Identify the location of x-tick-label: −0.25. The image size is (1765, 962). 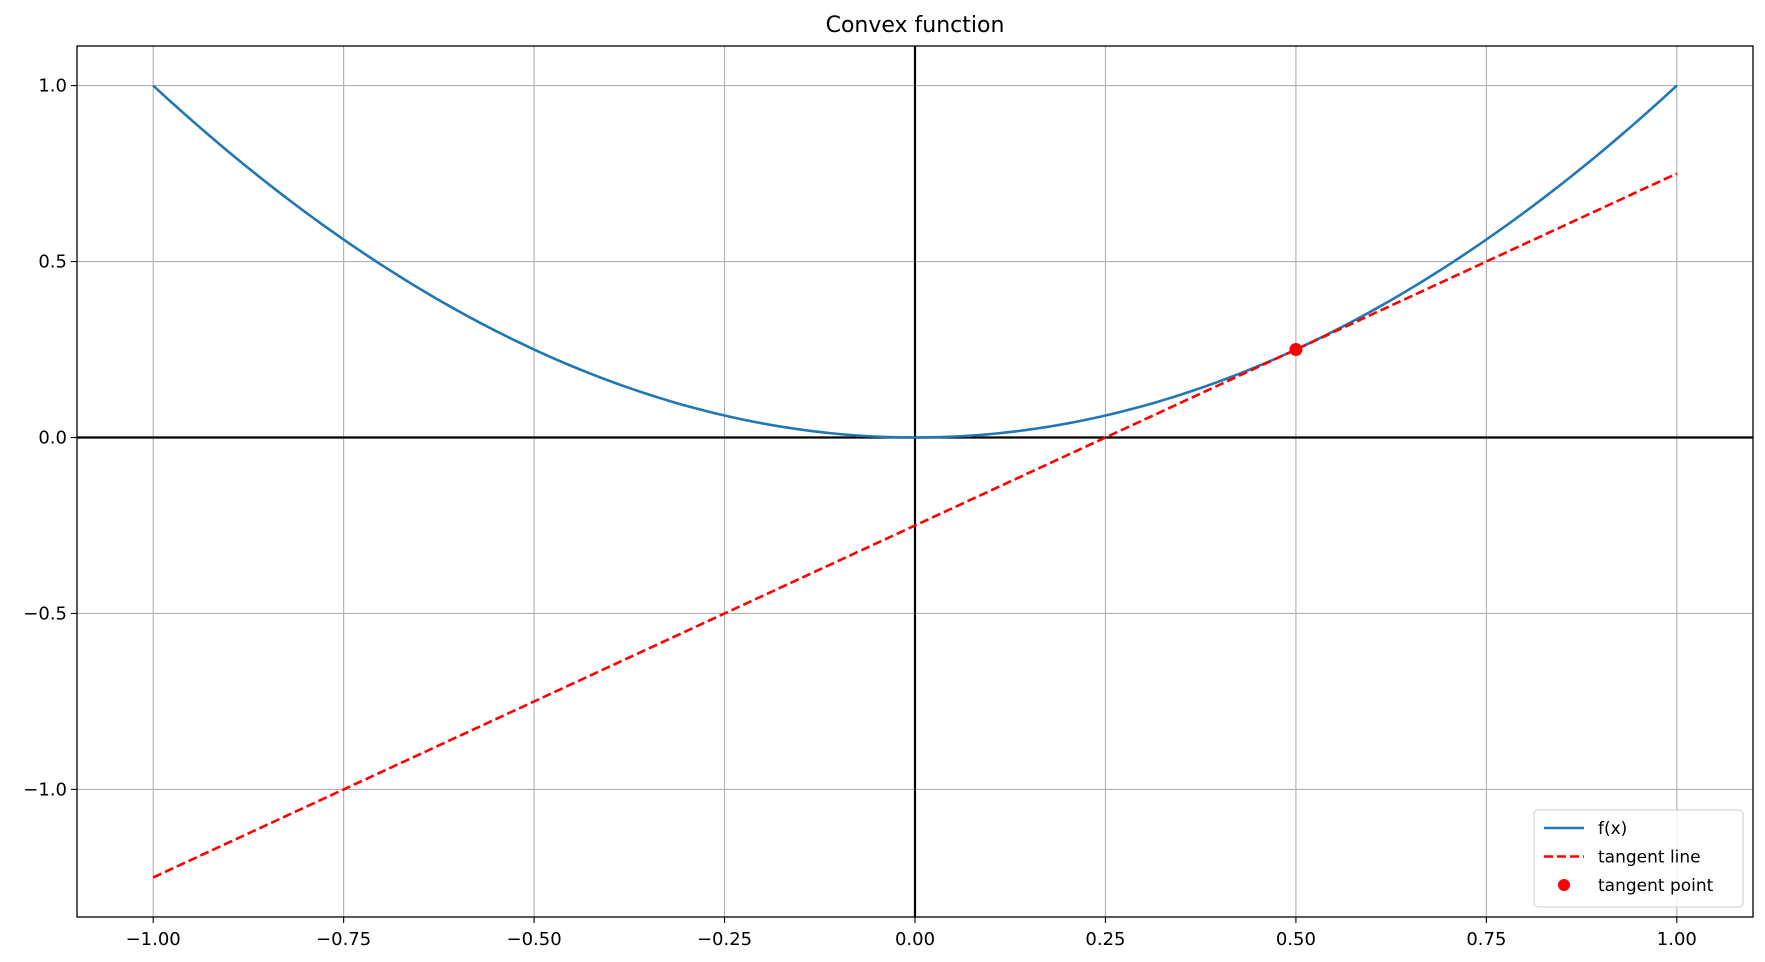
(724, 939).